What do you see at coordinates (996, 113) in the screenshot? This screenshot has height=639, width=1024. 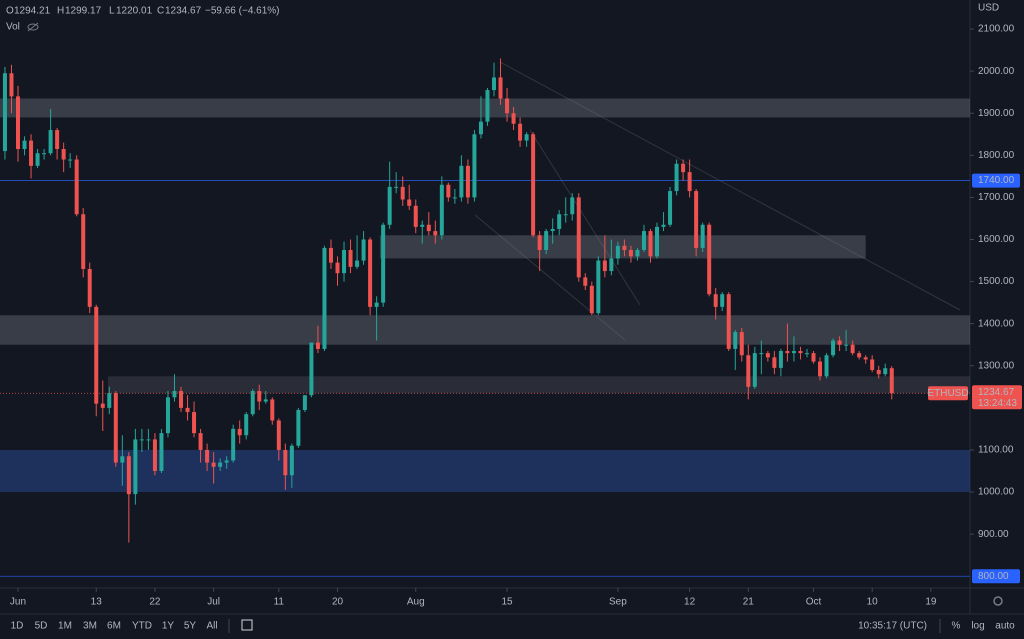 I see `y-tick-label: 1900.00` at bounding box center [996, 113].